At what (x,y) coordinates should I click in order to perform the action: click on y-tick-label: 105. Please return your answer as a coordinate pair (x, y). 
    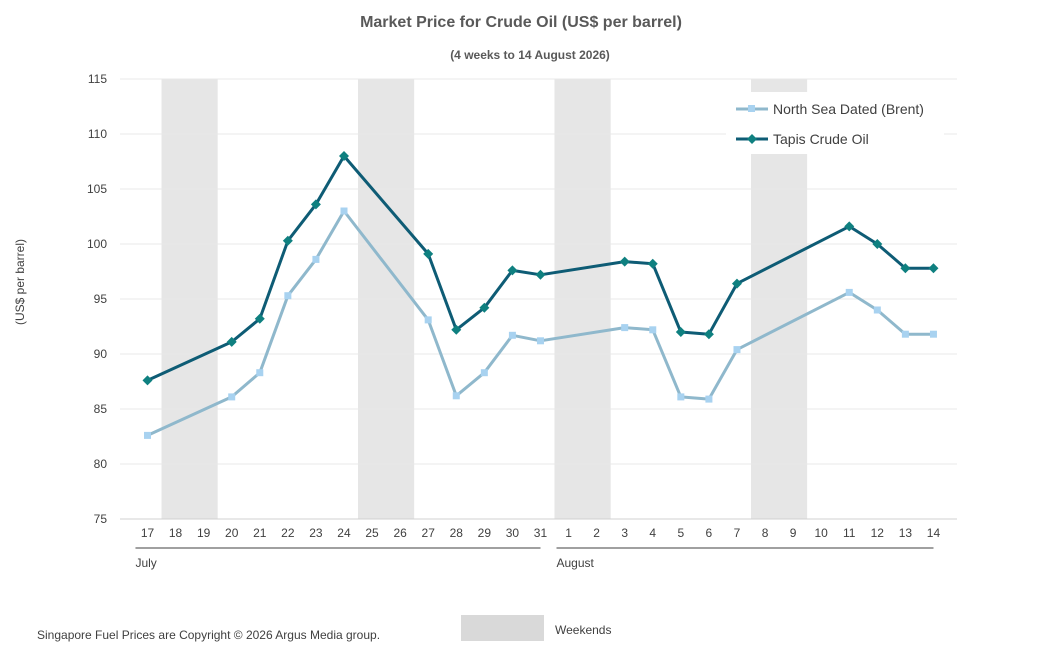
    Looking at the image, I should click on (97, 189).